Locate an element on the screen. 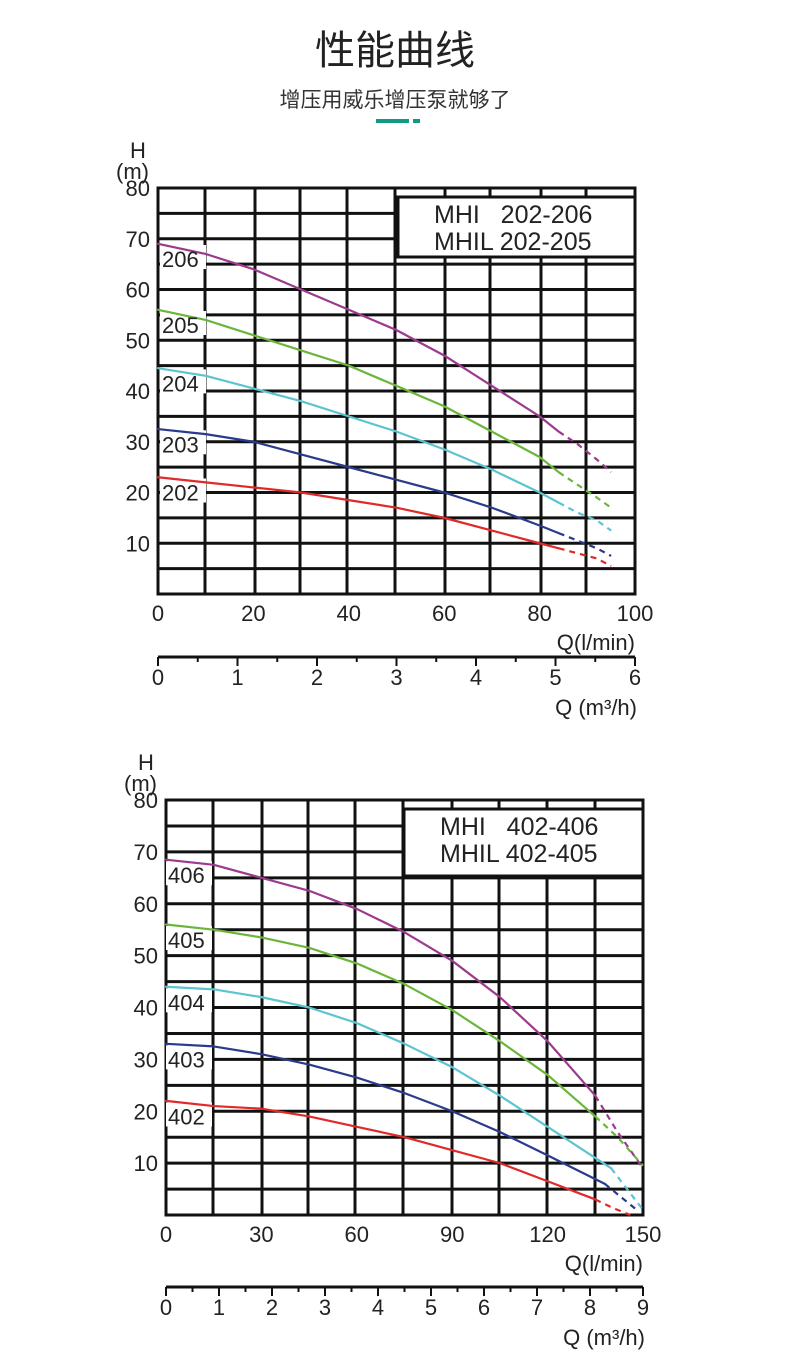 The height and width of the screenshot is (1364, 790). title-accent-dot is located at coordinates (416, 121).